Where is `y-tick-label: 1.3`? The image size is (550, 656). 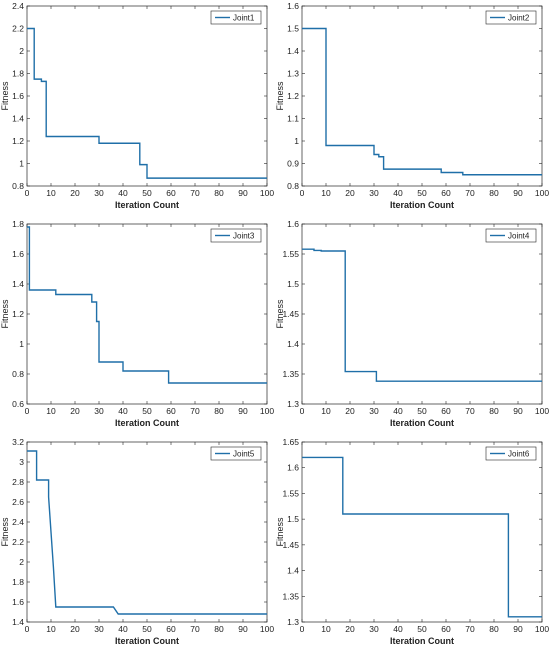 y-tick-label: 1.3 is located at coordinates (293, 74).